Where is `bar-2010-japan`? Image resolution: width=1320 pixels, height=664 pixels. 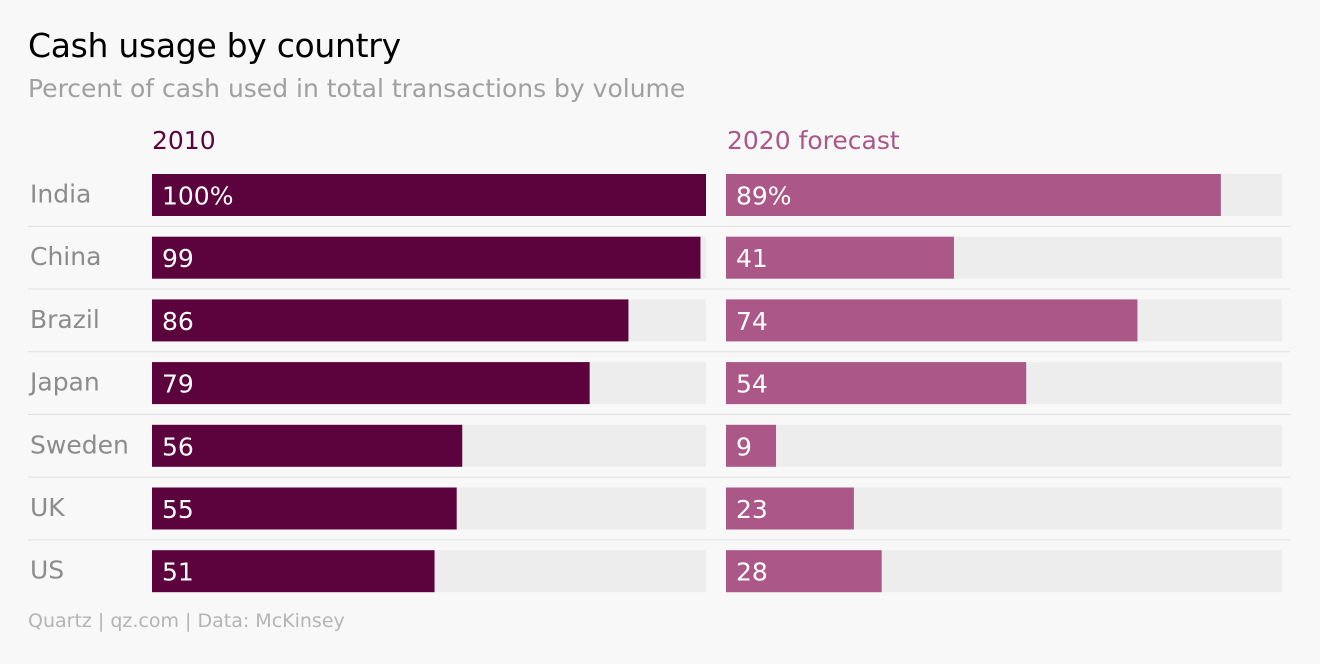 bar-2010-japan is located at coordinates (371, 383).